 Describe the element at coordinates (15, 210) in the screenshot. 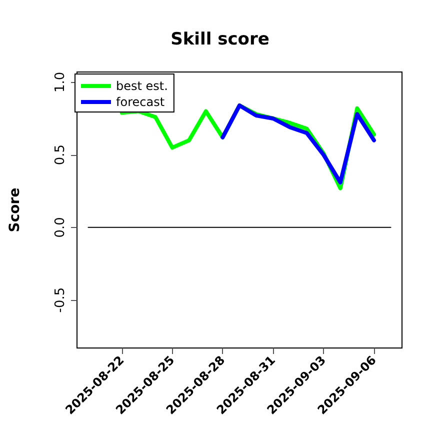

I see `y-axis-title: Score` at that location.